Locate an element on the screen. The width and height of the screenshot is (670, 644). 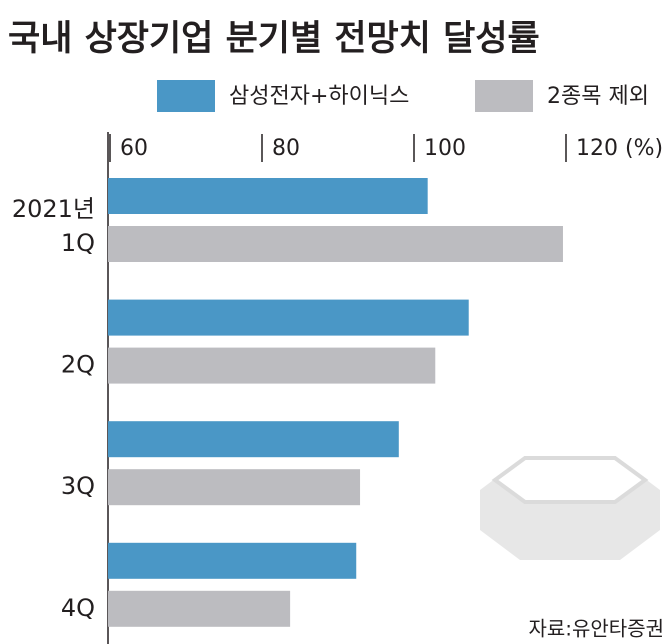
year-label: 2021년 is located at coordinates (53, 209).